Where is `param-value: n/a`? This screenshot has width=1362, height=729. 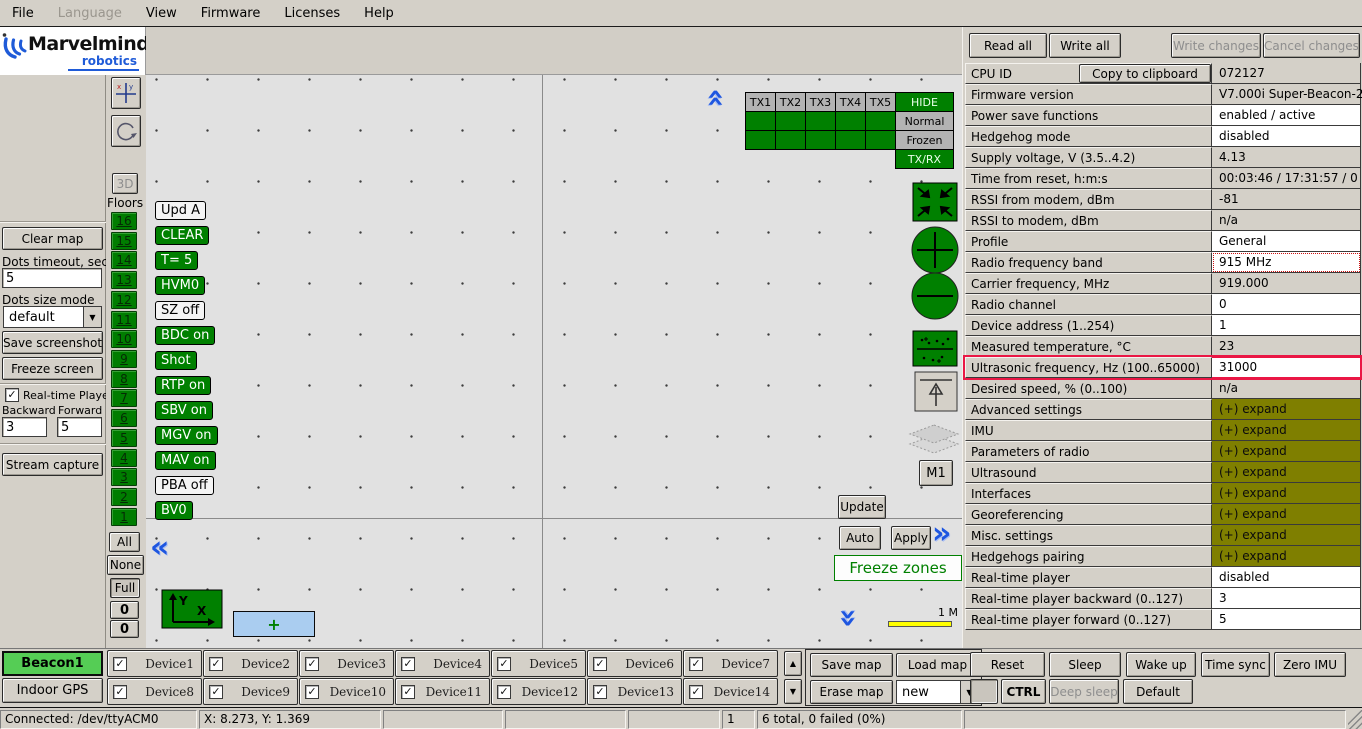 param-value: n/a is located at coordinates (1286, 388).